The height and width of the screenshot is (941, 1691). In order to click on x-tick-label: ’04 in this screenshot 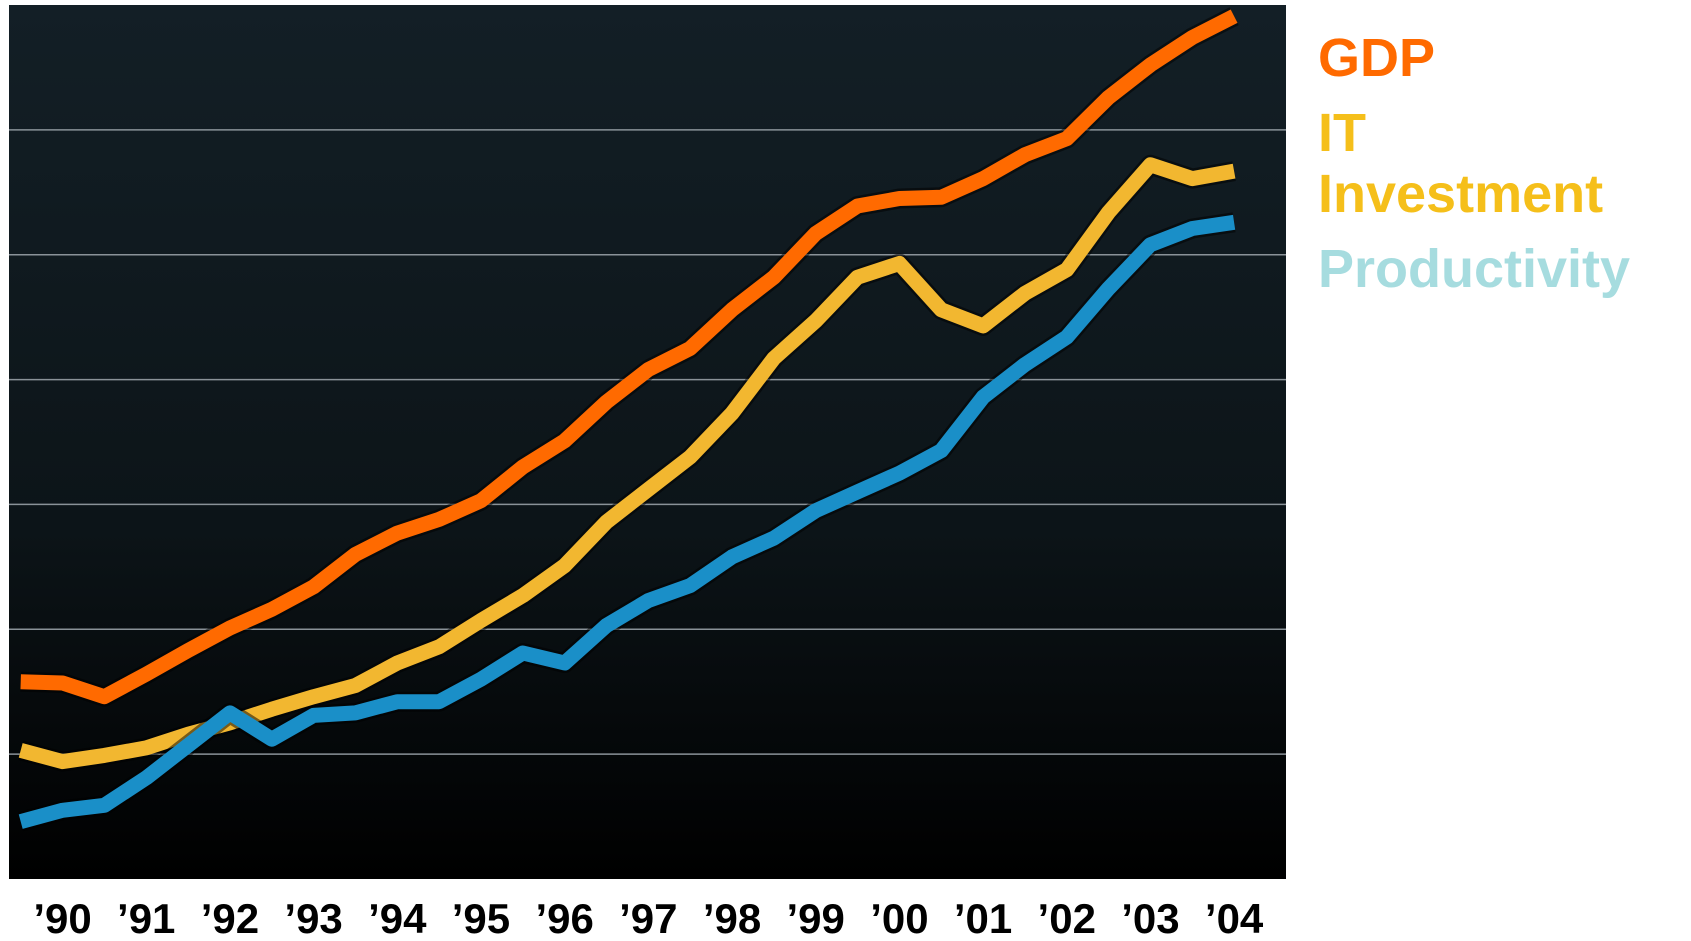, I will do `click(1234, 918)`.